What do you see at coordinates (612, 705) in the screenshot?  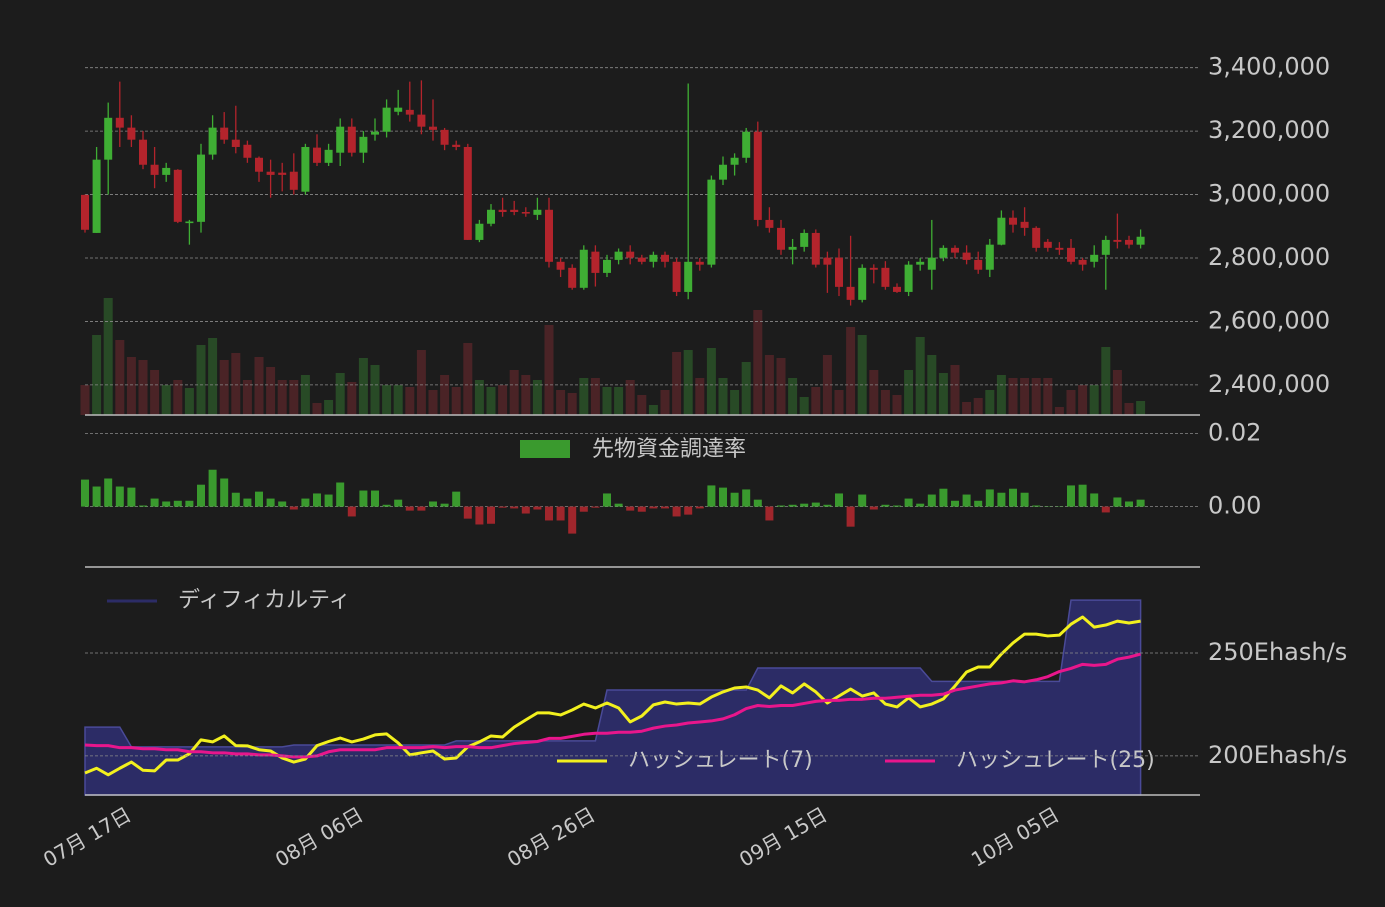 I see `hashrate-line` at bounding box center [612, 705].